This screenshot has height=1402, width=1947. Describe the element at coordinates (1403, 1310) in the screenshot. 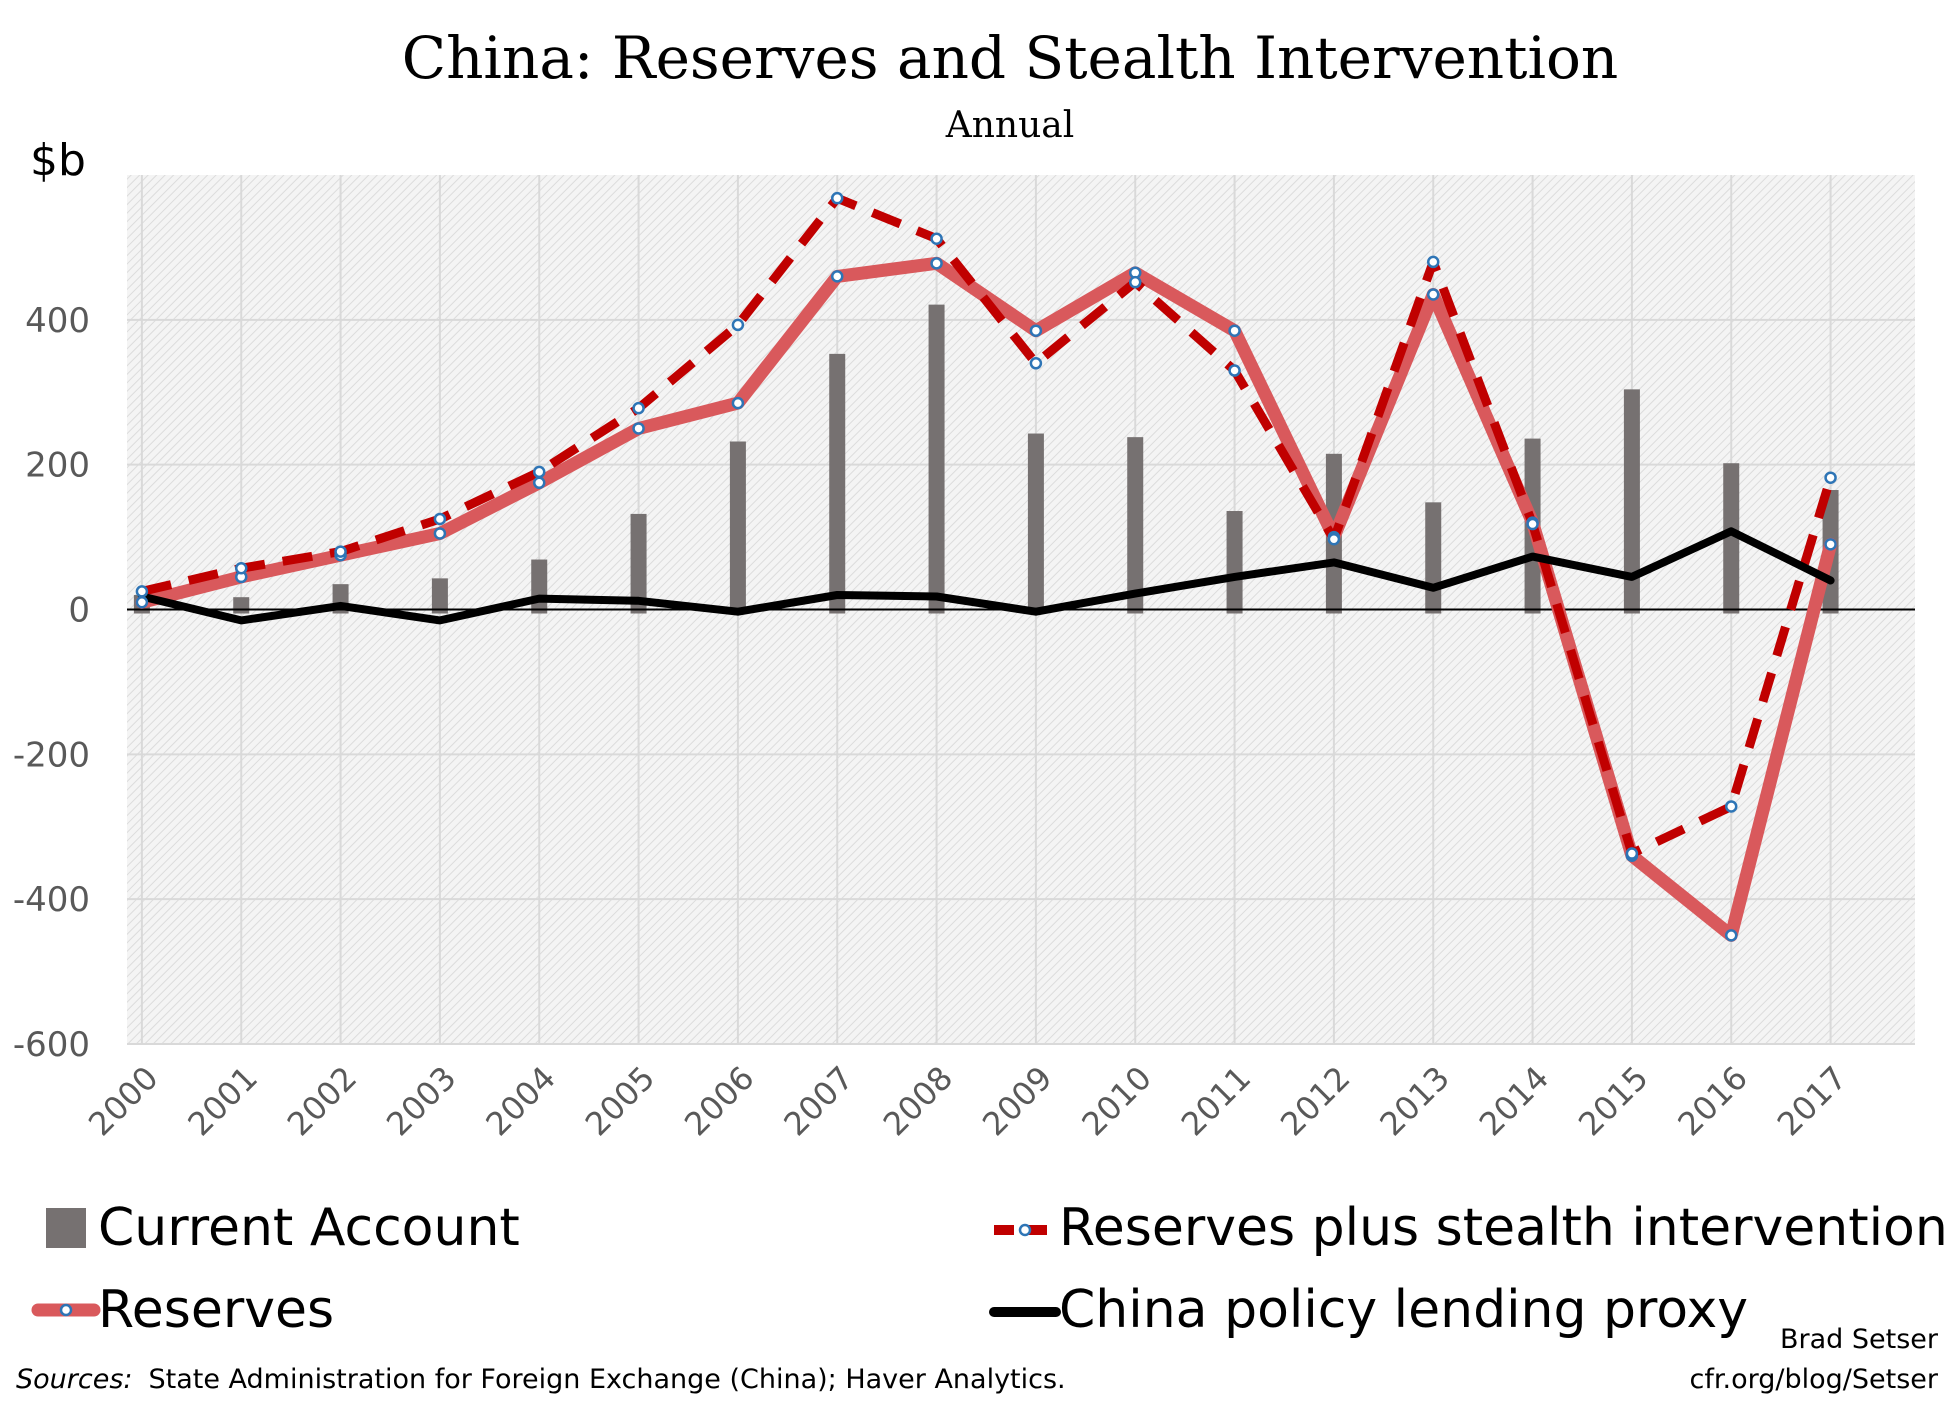

I see `legend-policy-lending-label: China policy lending proxy` at that location.